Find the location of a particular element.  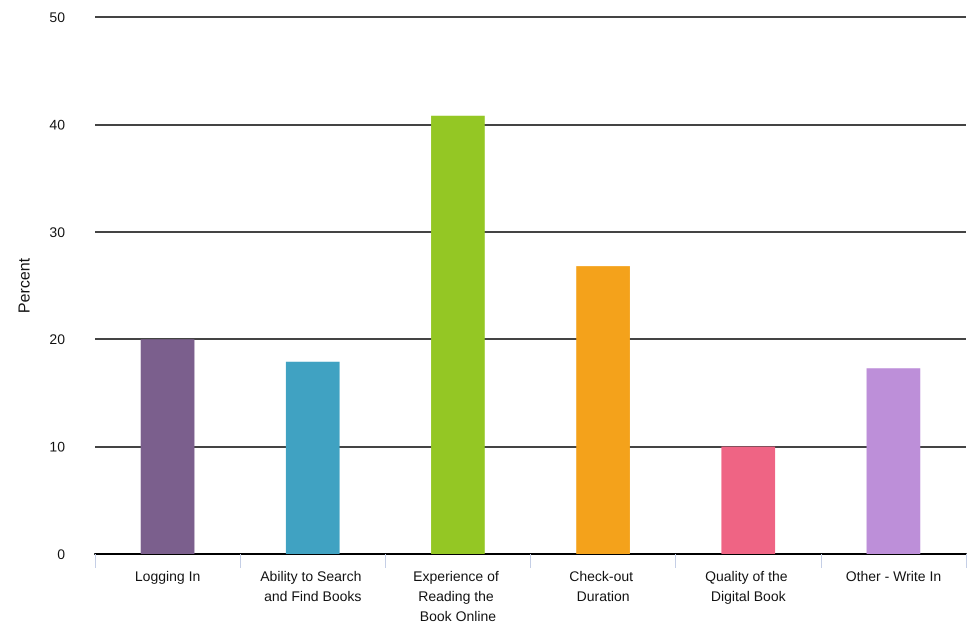

x-tick-label: Logging In is located at coordinates (167, 576).